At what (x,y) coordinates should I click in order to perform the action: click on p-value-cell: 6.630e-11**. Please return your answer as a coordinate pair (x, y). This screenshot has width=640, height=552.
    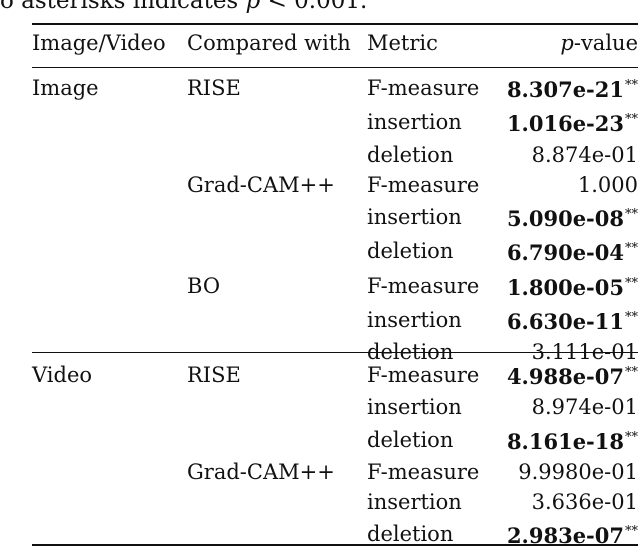
    Looking at the image, I should click on (565, 320).